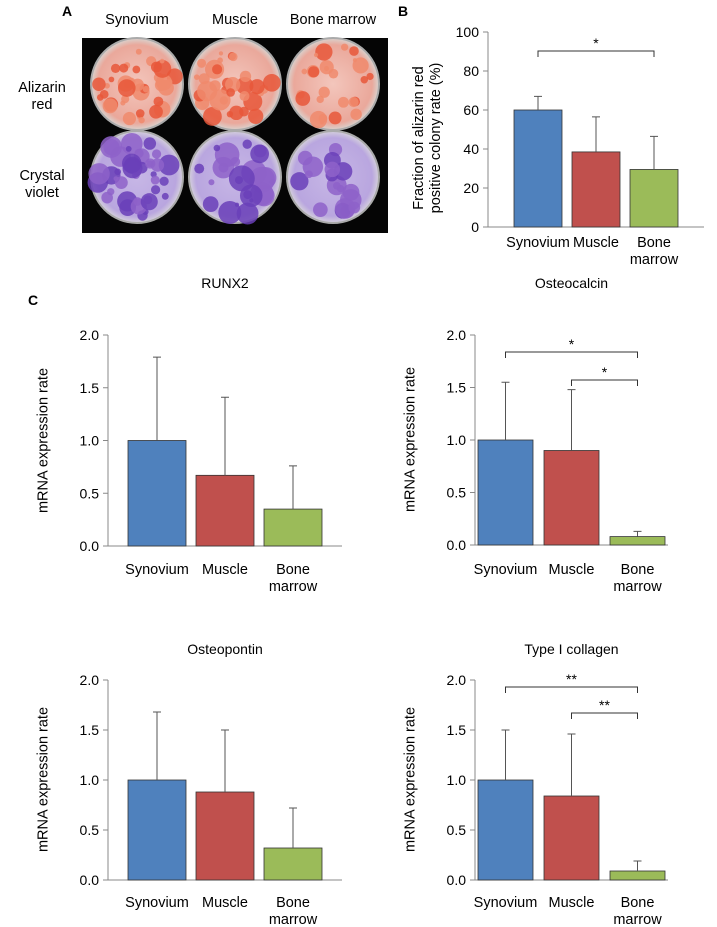 The width and height of the screenshot is (717, 927). I want to click on x-tick-label: Bone marrow, so click(293, 911).